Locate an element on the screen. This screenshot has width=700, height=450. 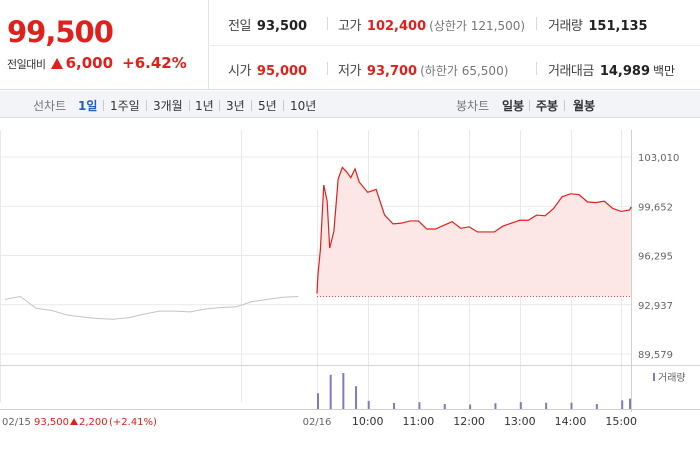
header-divider is located at coordinates (455, 45).